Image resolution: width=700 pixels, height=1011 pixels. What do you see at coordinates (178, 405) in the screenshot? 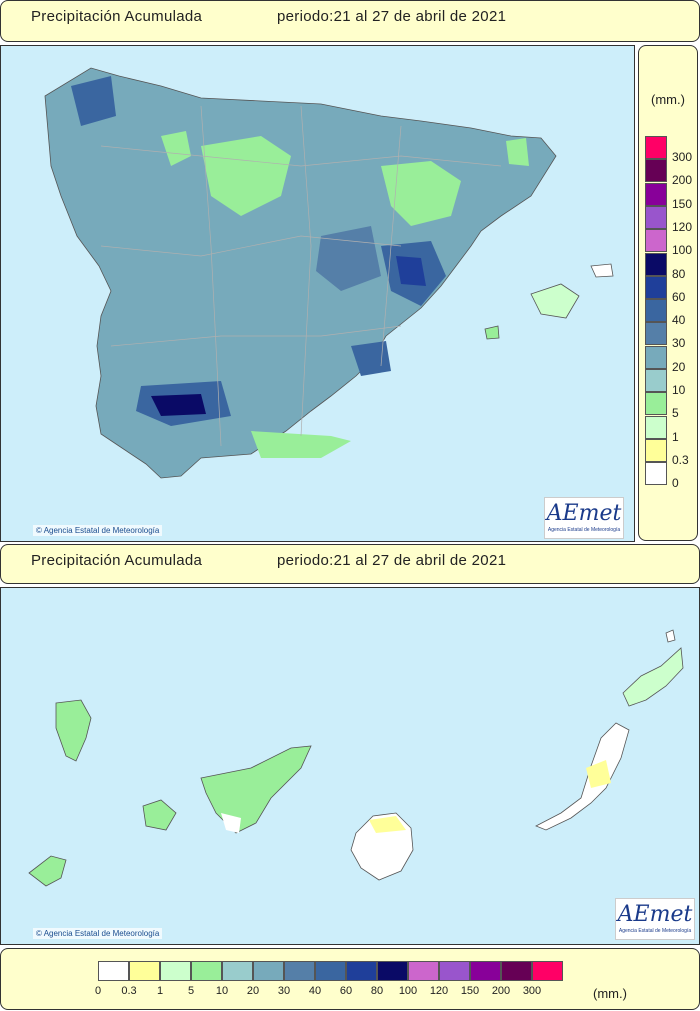
I see `high-precip-area-sevilla` at bounding box center [178, 405].